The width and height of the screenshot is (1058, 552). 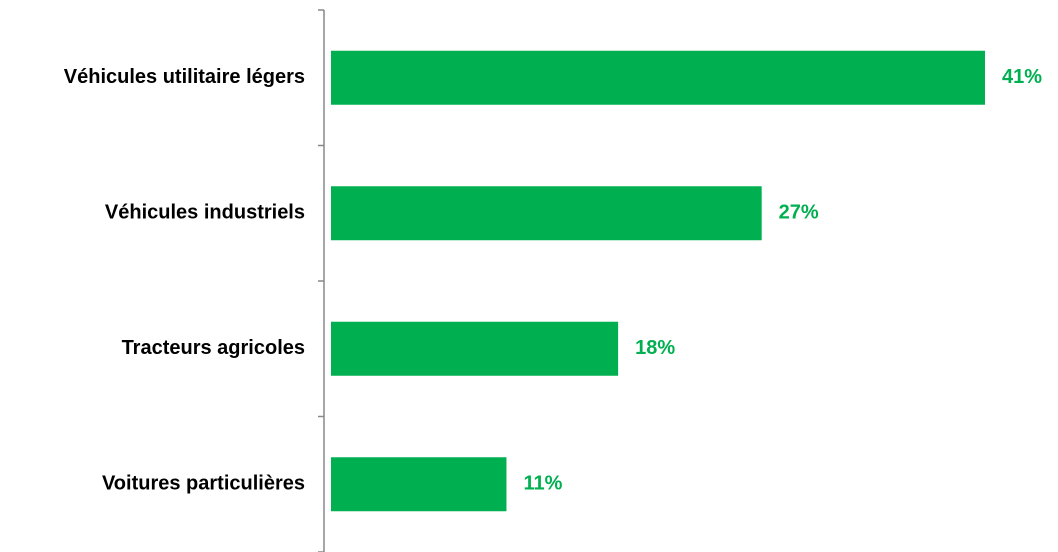 I want to click on category-label: Véhicules industriels, so click(x=205, y=213).